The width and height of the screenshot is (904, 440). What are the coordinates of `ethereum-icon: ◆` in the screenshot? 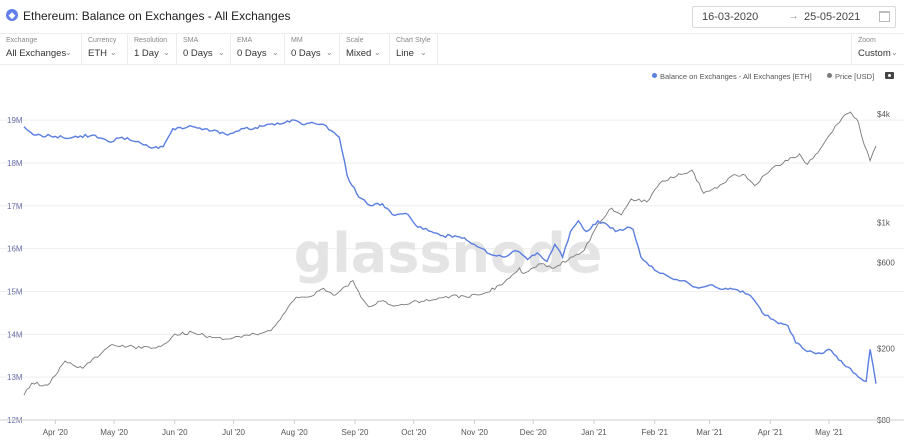 It's located at (12, 15).